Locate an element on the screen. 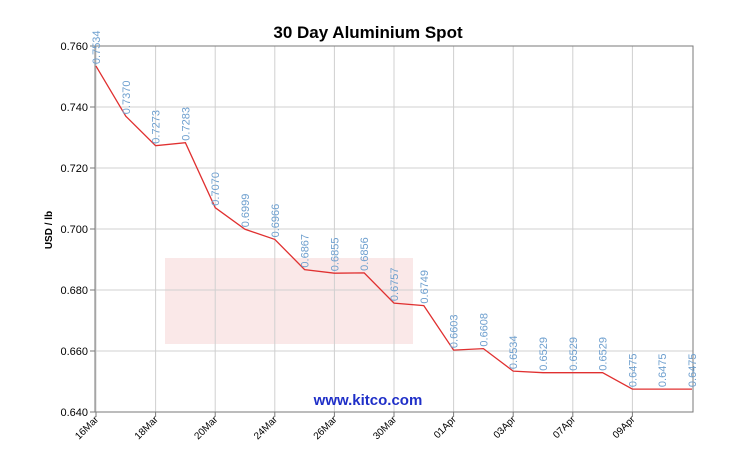 This screenshot has height=471, width=750. data-label: 0.6999 is located at coordinates (246, 211).